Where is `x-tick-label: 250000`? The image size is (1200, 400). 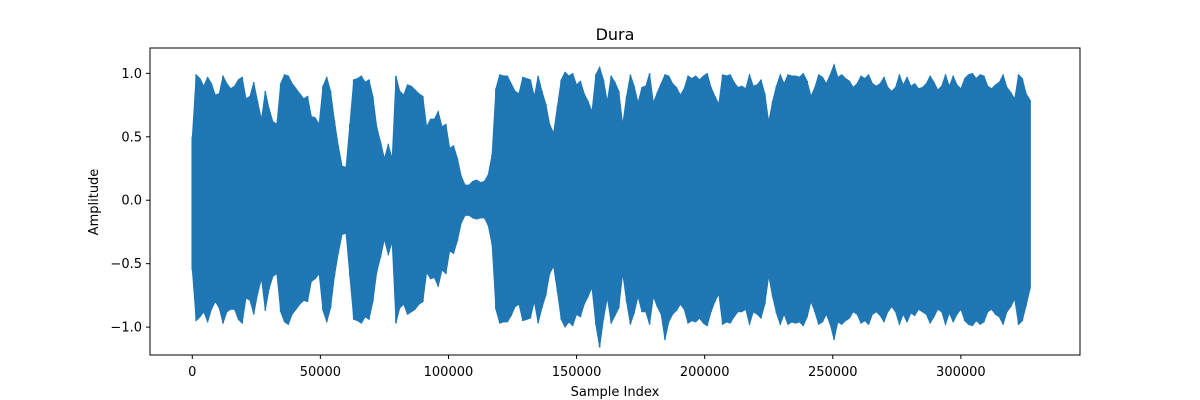
x-tick-label: 250000 is located at coordinates (833, 372).